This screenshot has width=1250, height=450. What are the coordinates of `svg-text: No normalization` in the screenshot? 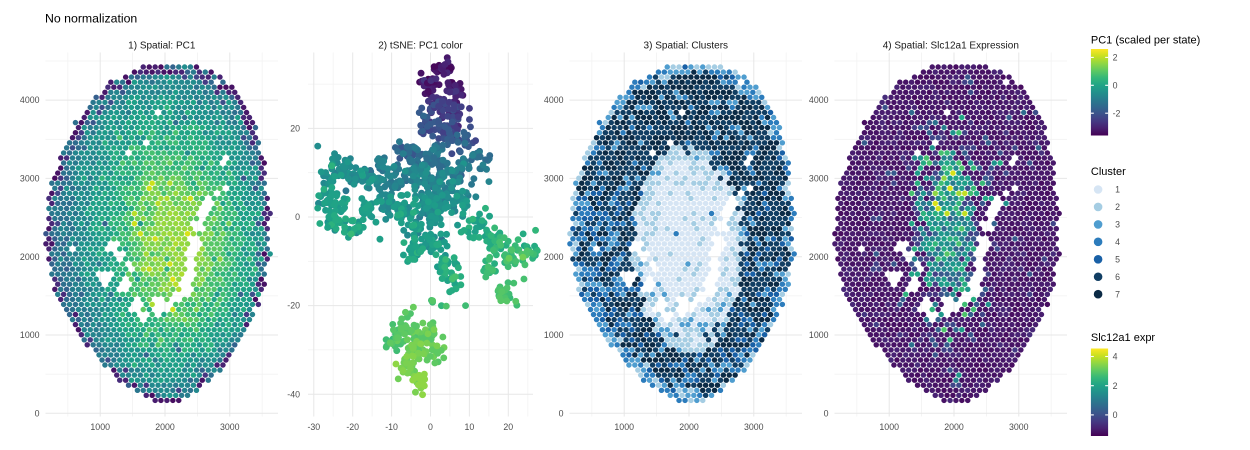 It's located at (91, 19).